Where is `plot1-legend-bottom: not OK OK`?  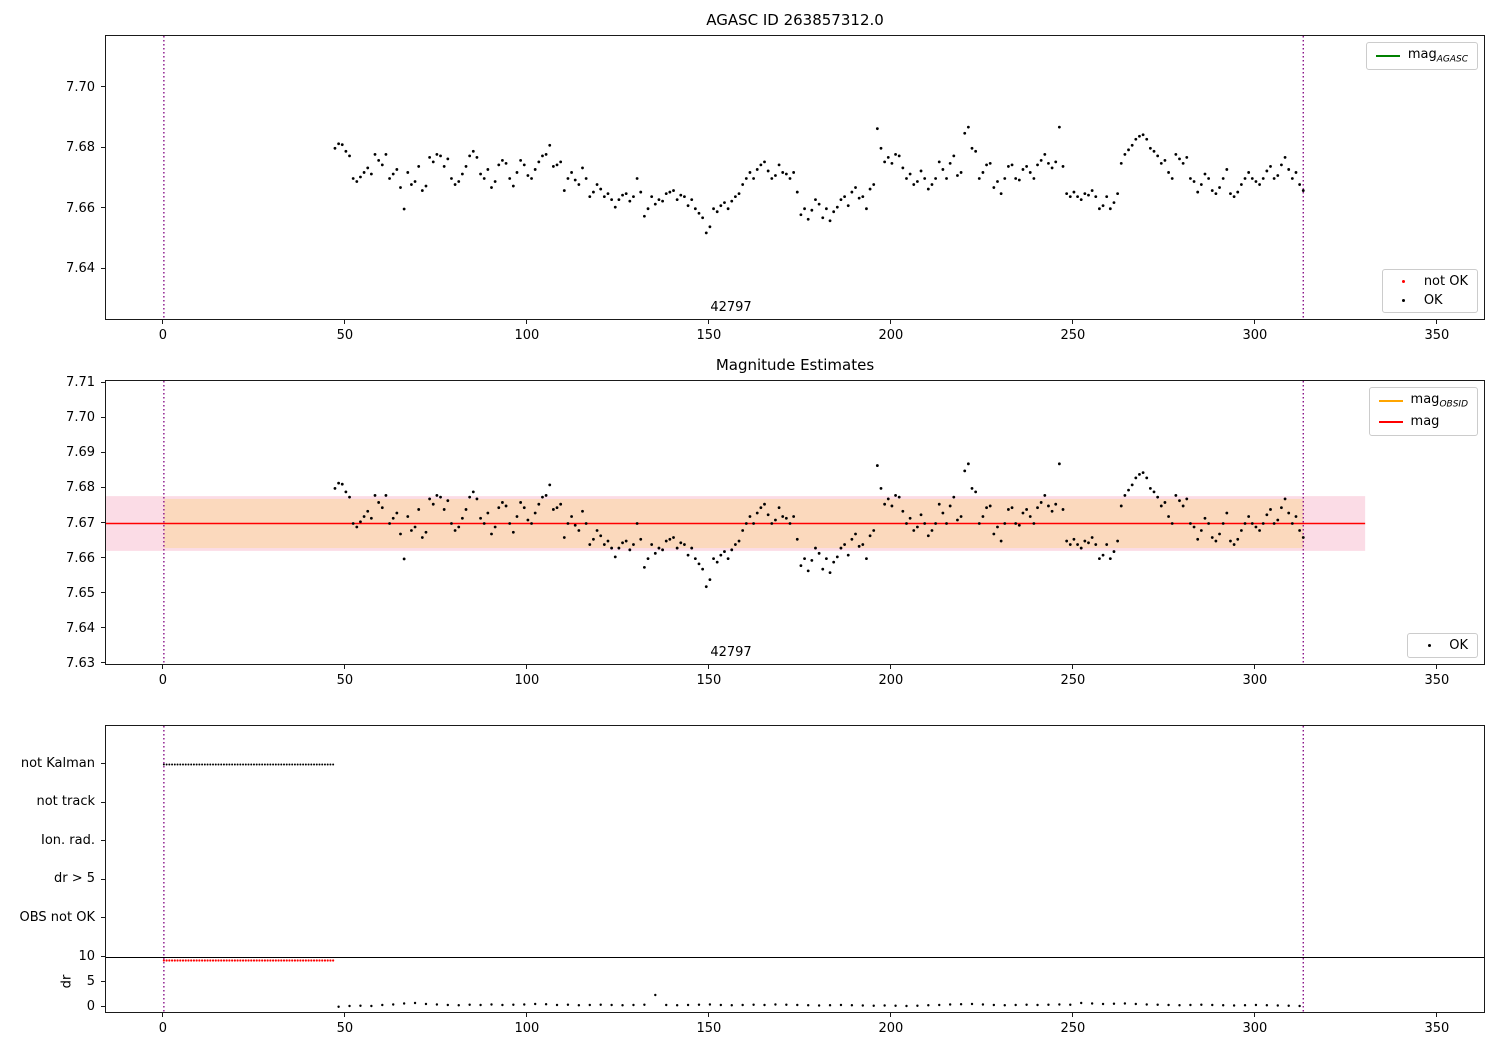
plot1-legend-bottom: not OK OK is located at coordinates (1429, 291).